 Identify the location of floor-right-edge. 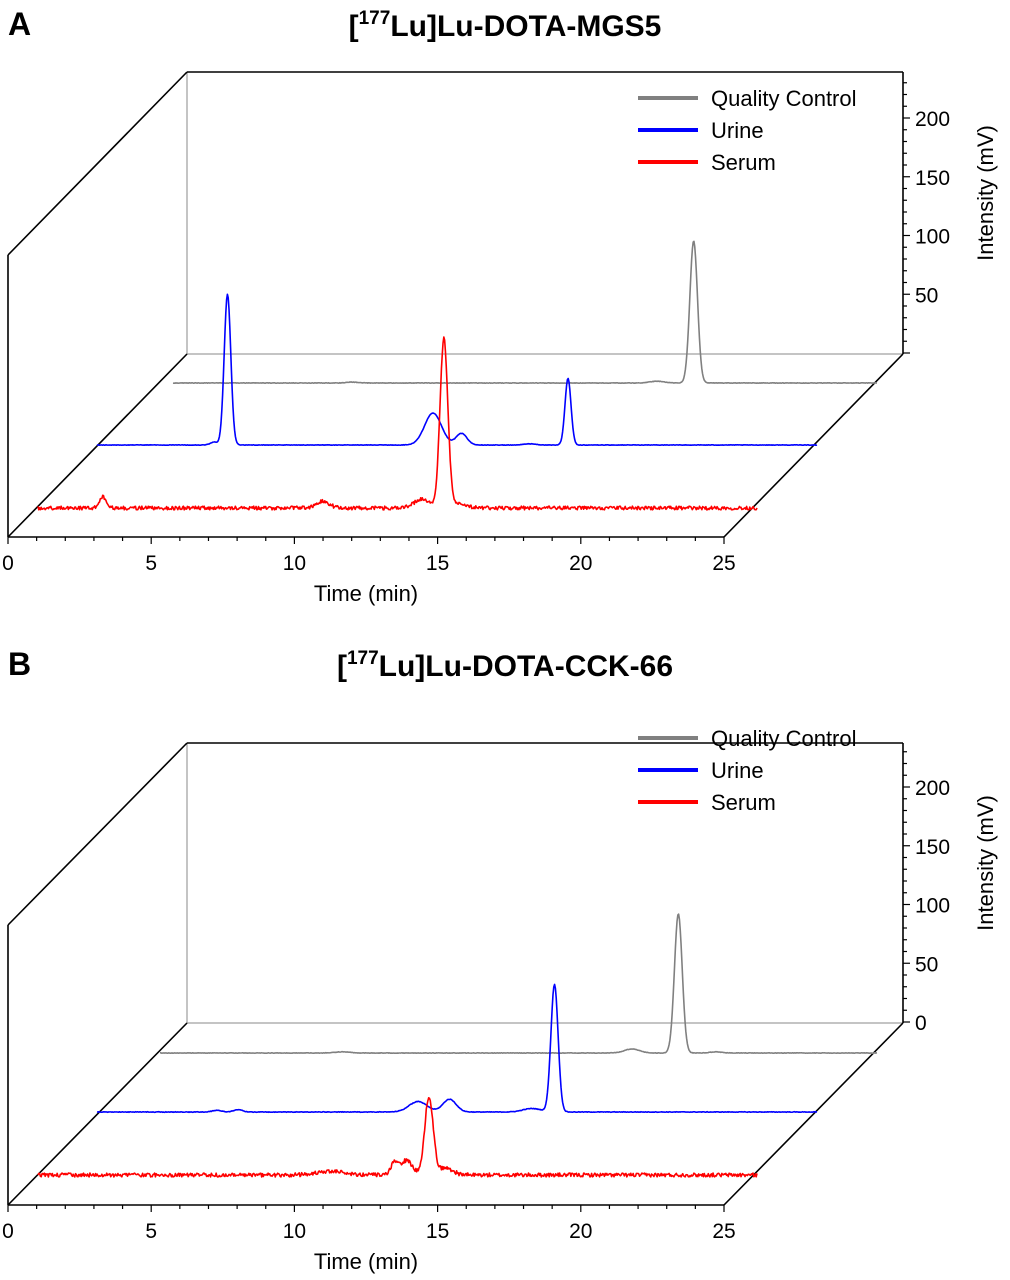
(813, 1114).